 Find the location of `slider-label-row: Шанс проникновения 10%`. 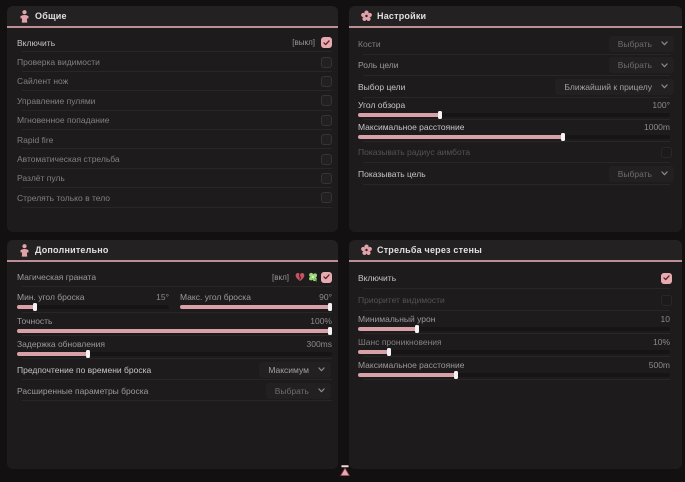

slider-label-row: Шанс проникновения 10% is located at coordinates (514, 342).